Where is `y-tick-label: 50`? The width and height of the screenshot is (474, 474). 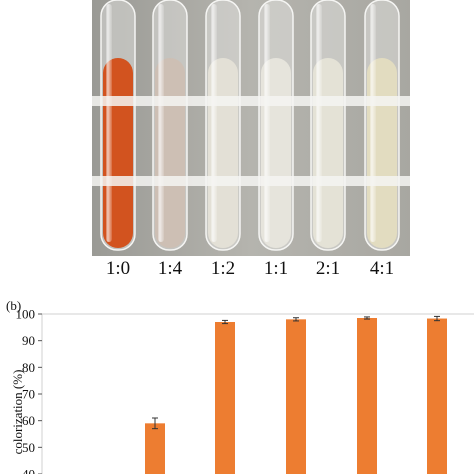 y-tick-label: 50 is located at coordinates (28, 447).